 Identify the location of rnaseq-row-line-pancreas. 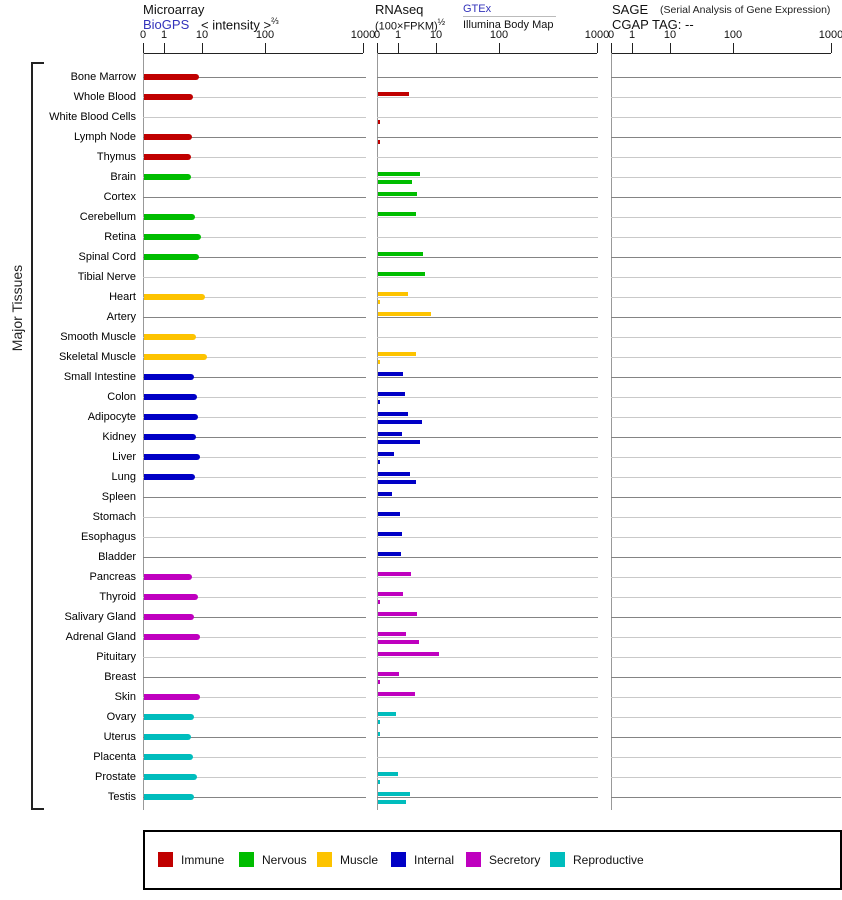
(487, 577).